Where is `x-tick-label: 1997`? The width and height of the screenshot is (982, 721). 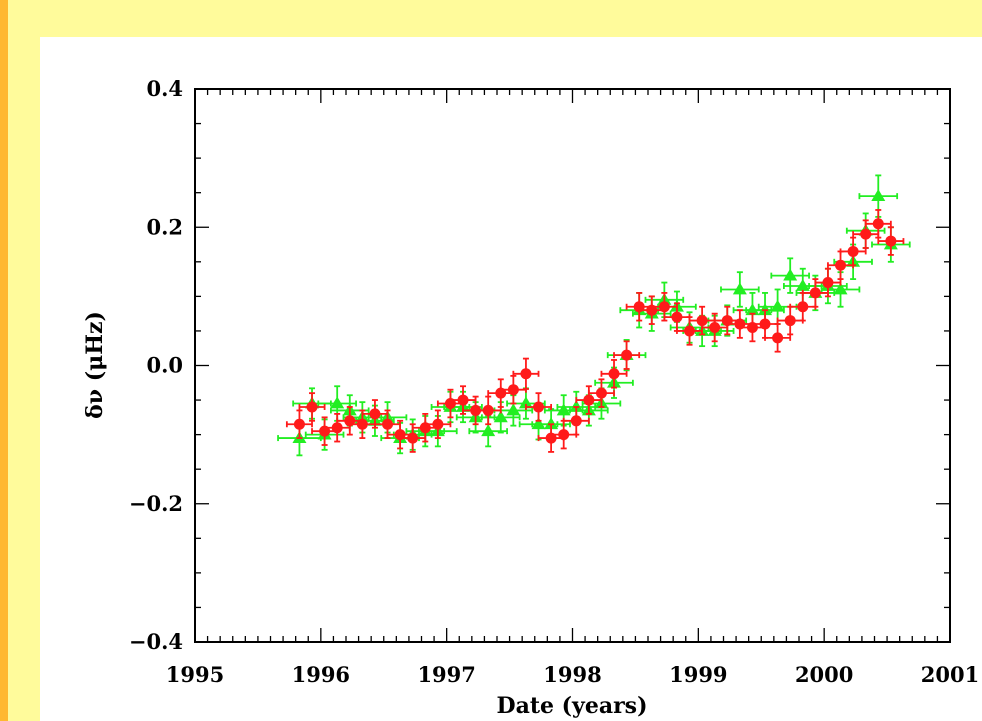 x-tick-label: 1997 is located at coordinates (446, 674).